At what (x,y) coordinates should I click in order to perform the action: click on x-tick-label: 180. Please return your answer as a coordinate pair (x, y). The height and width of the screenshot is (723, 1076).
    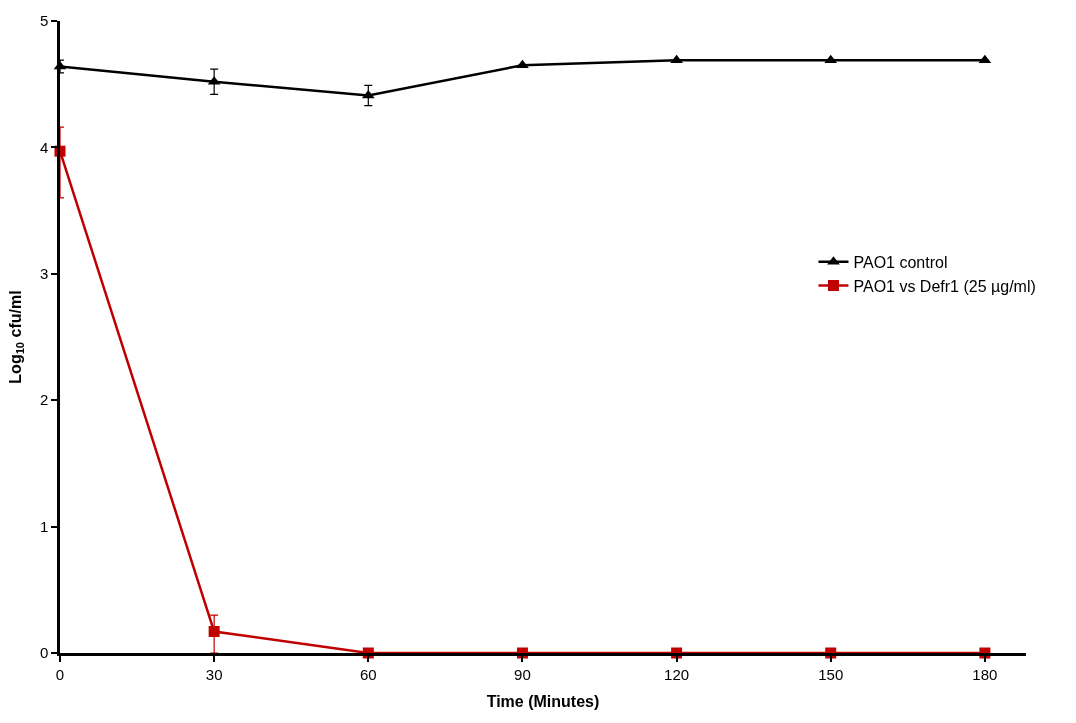
    Looking at the image, I should click on (985, 674).